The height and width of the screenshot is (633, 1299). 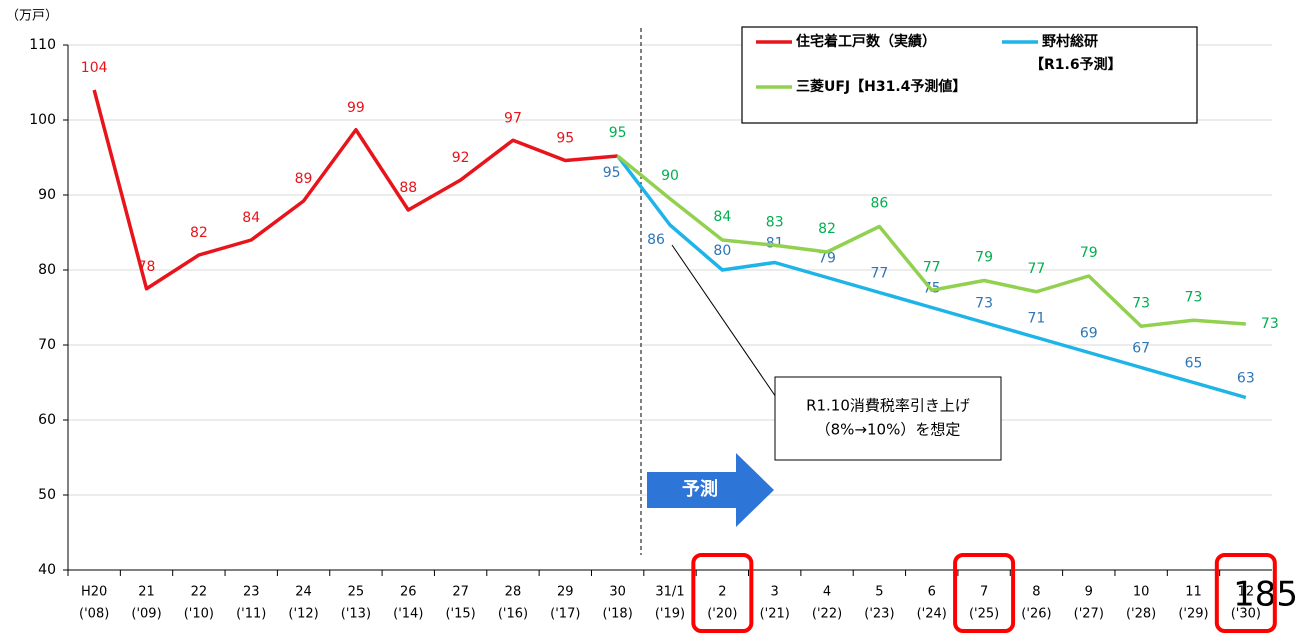 What do you see at coordinates (1194, 364) in the screenshot?
I see `data-label: 65` at bounding box center [1194, 364].